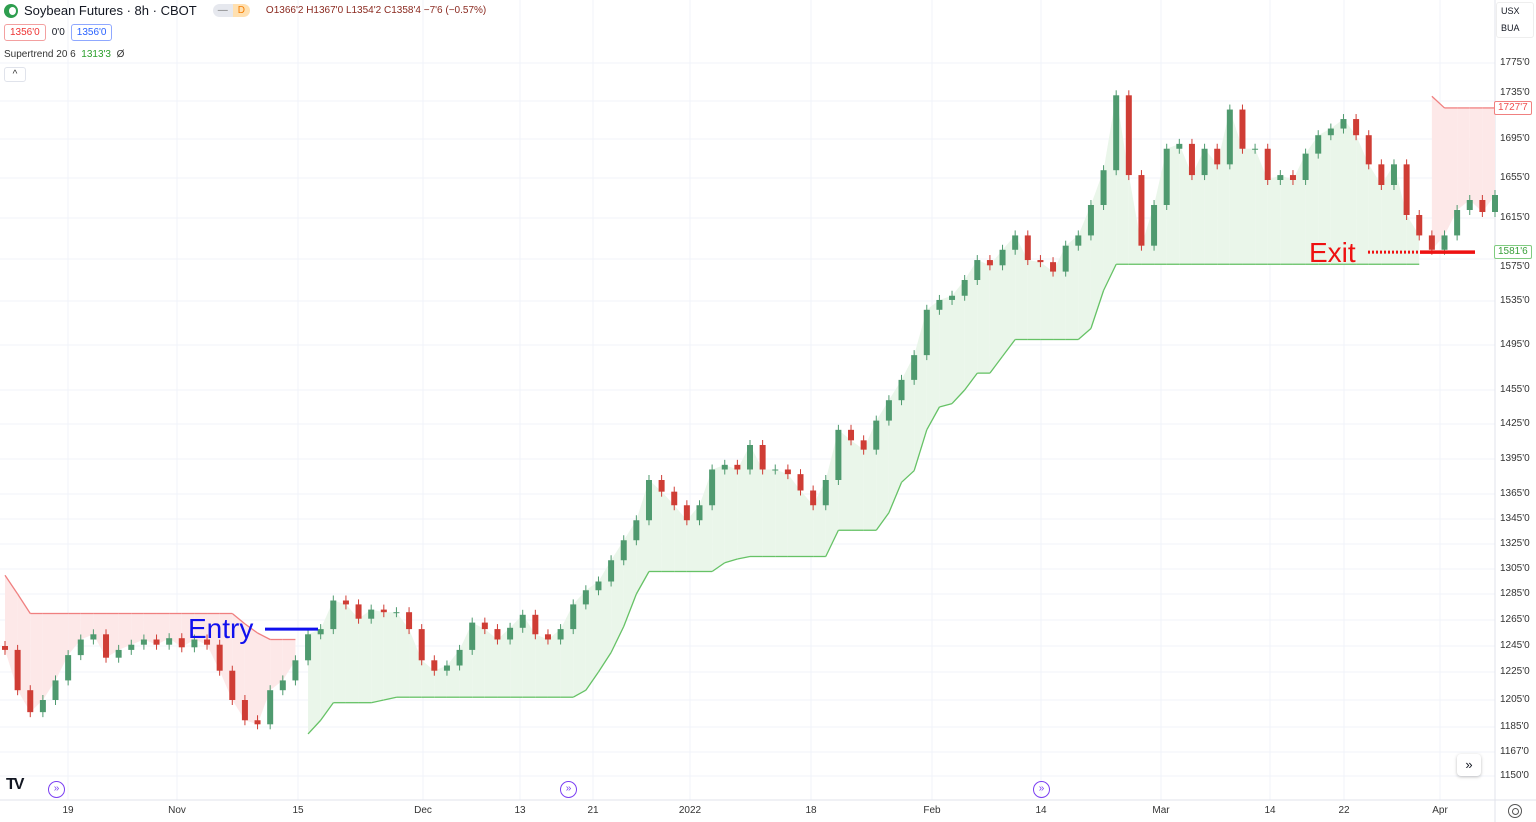 The image size is (1536, 822). I want to click on price-axis-label: 1345'0, so click(1515, 518).